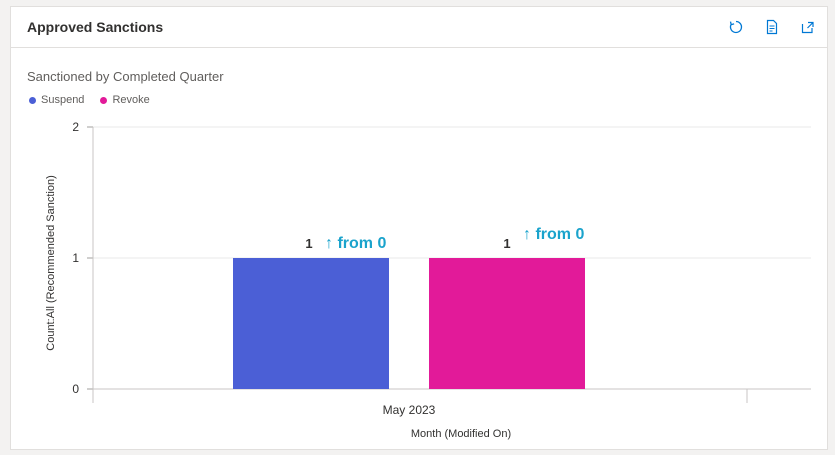 The image size is (835, 455). What do you see at coordinates (104, 100) in the screenshot?
I see `legend-swatch-revoke` at bounding box center [104, 100].